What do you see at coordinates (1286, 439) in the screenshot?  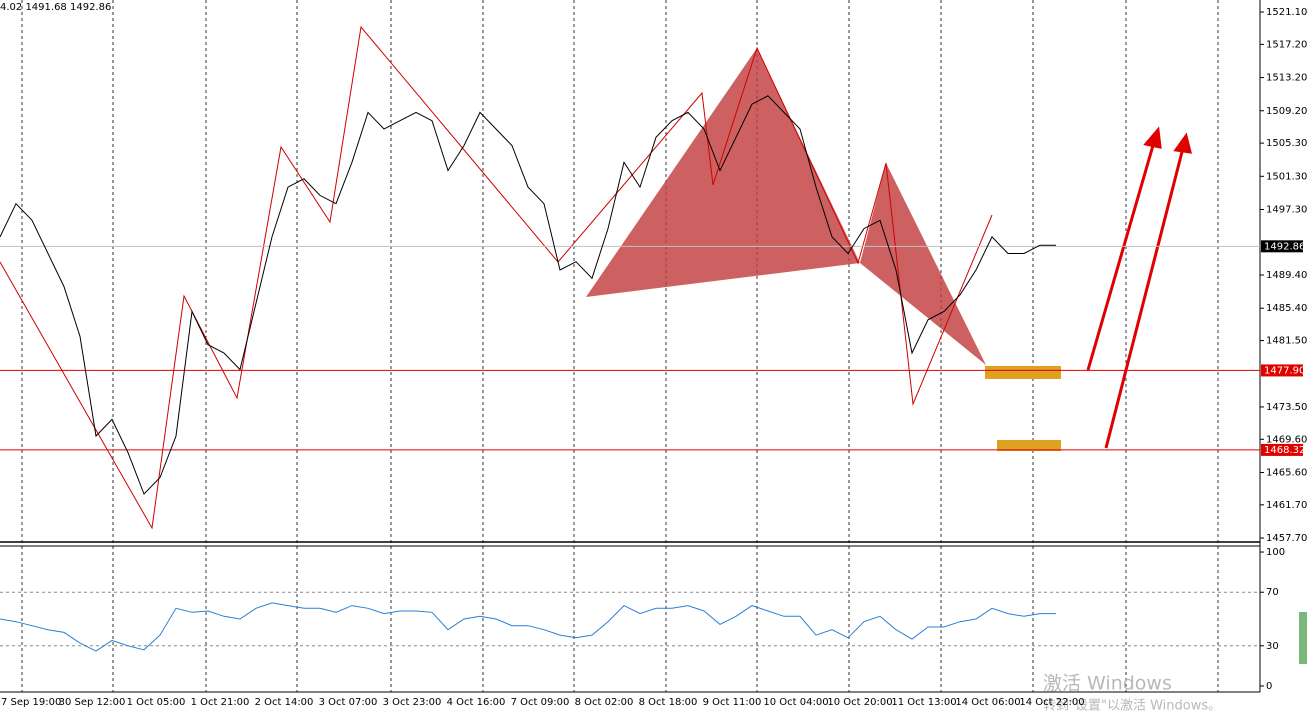 I see `y-tick-label: 1469.60` at bounding box center [1286, 439].